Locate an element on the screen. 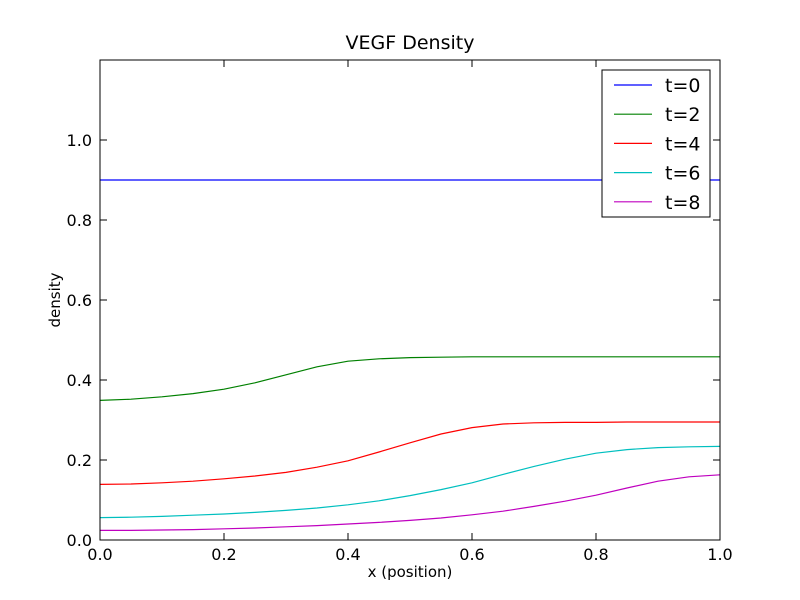 The height and width of the screenshot is (600, 800). legend-entries: t=0 t=2 t=4 t=6 t=8 is located at coordinates (657, 144).